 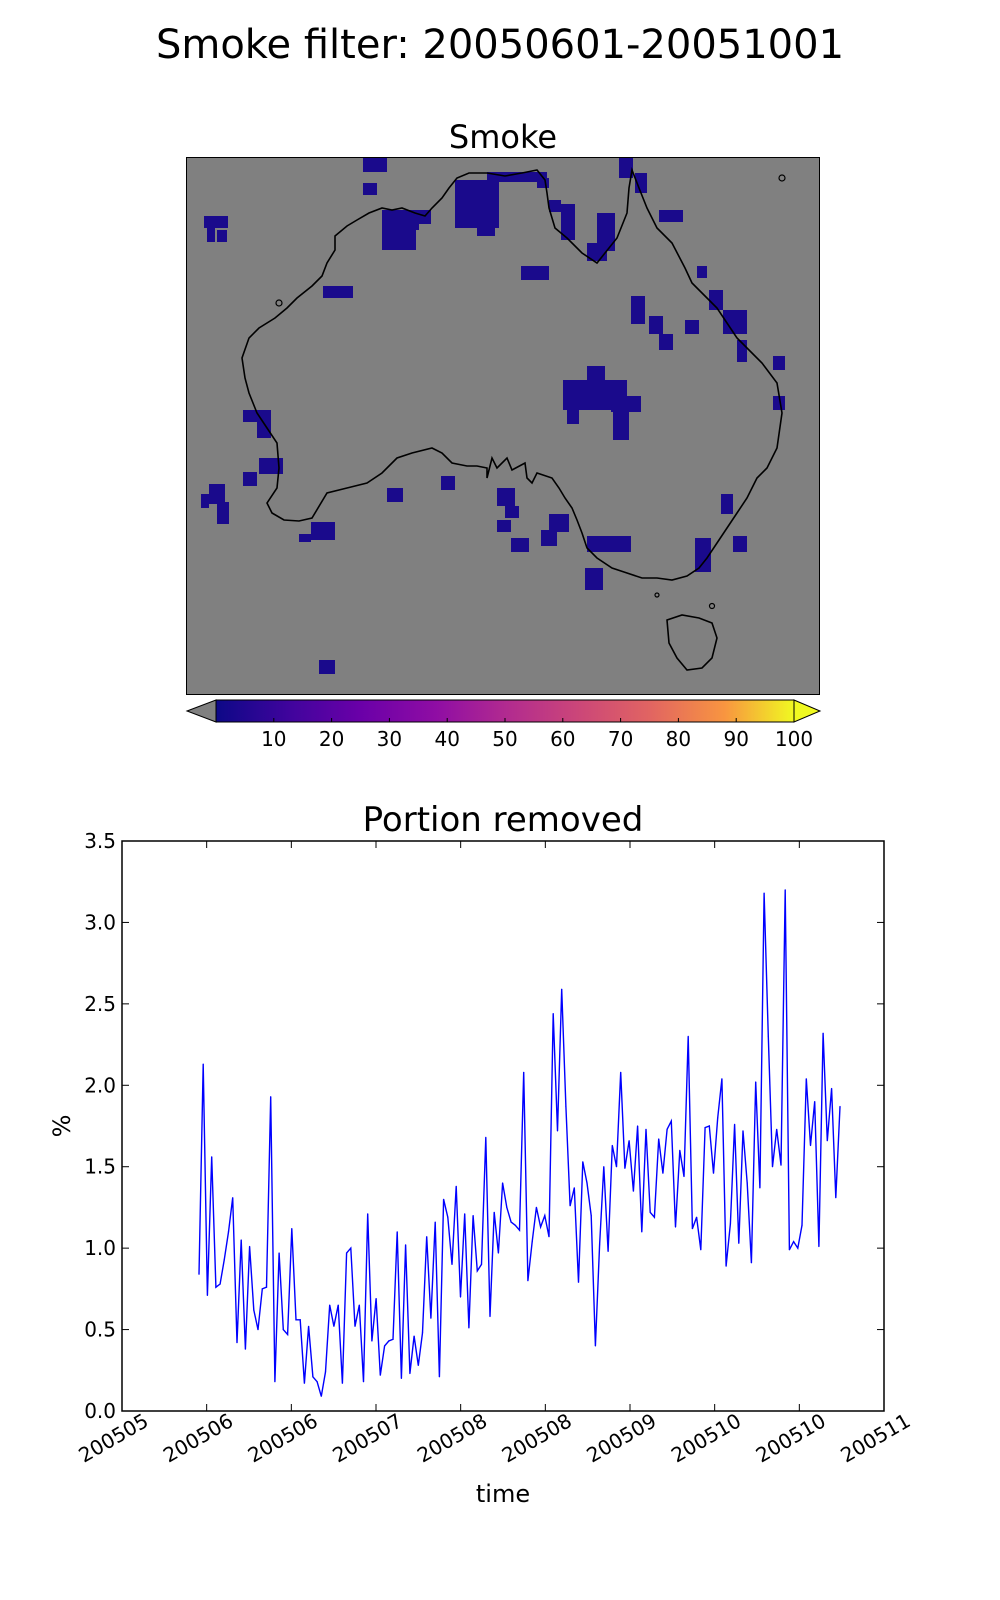 What do you see at coordinates (201, 711) in the screenshot?
I see `colorbar-under-extension` at bounding box center [201, 711].